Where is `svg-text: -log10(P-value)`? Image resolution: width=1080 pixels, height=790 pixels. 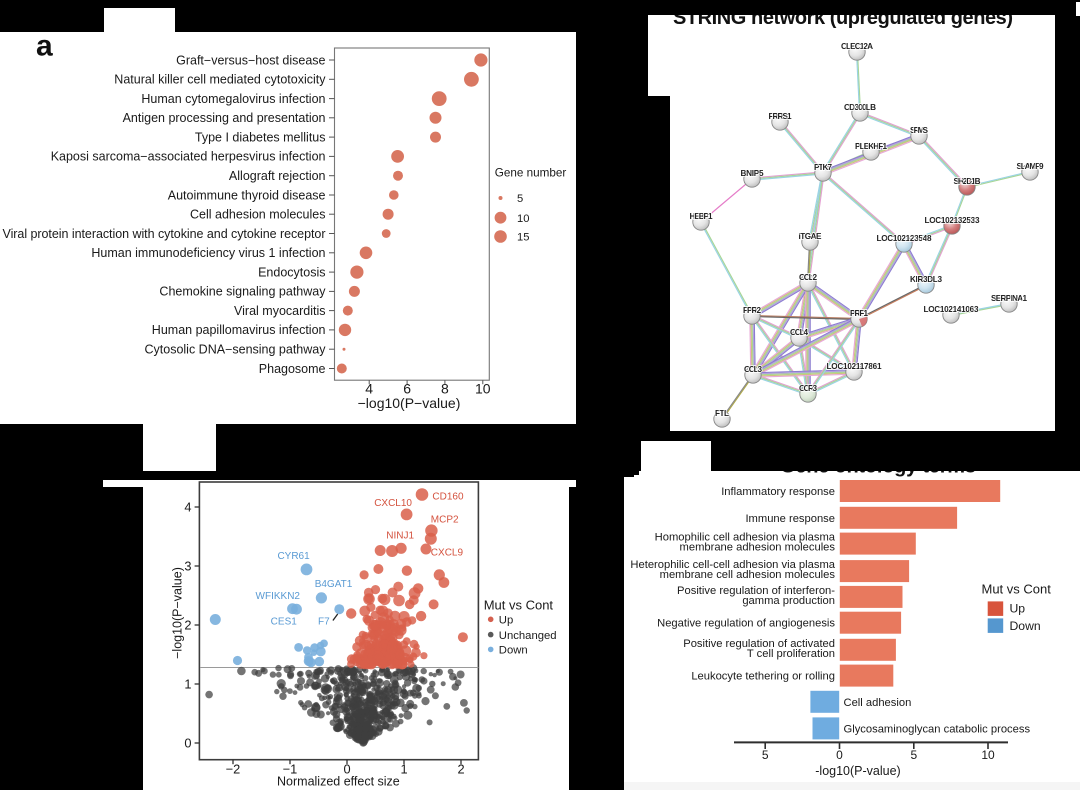 svg-text: -log10(P-value) is located at coordinates (857, 771).